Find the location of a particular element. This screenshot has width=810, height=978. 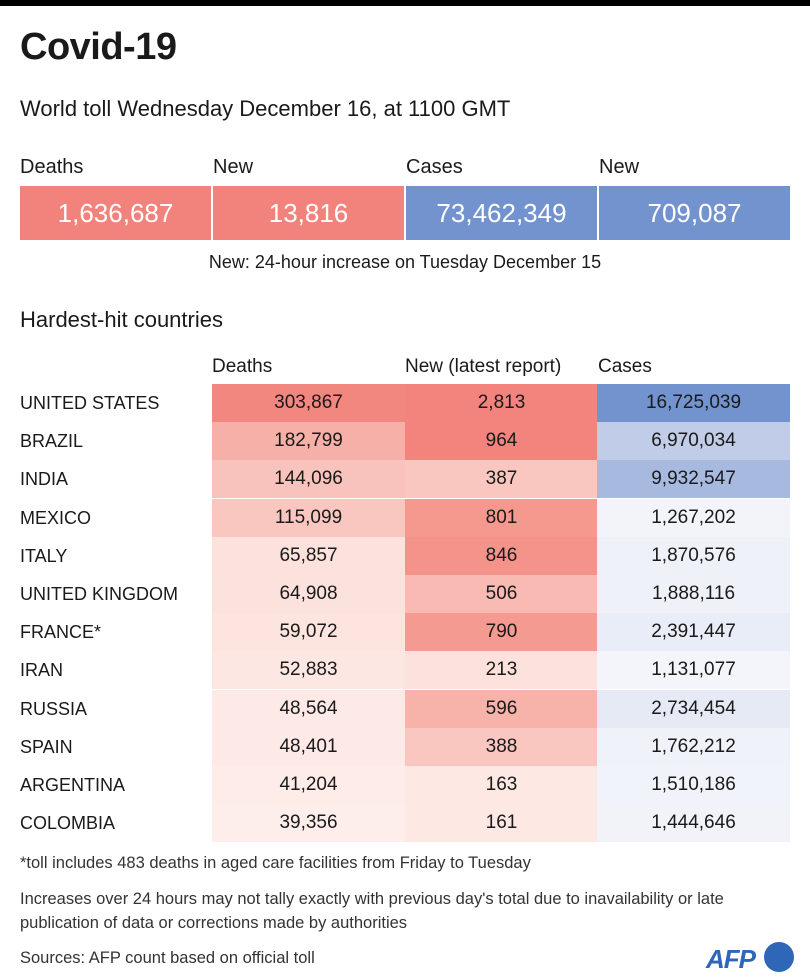

table-row: SPAIN 48,401 388 1,762,212 is located at coordinates (405, 746).